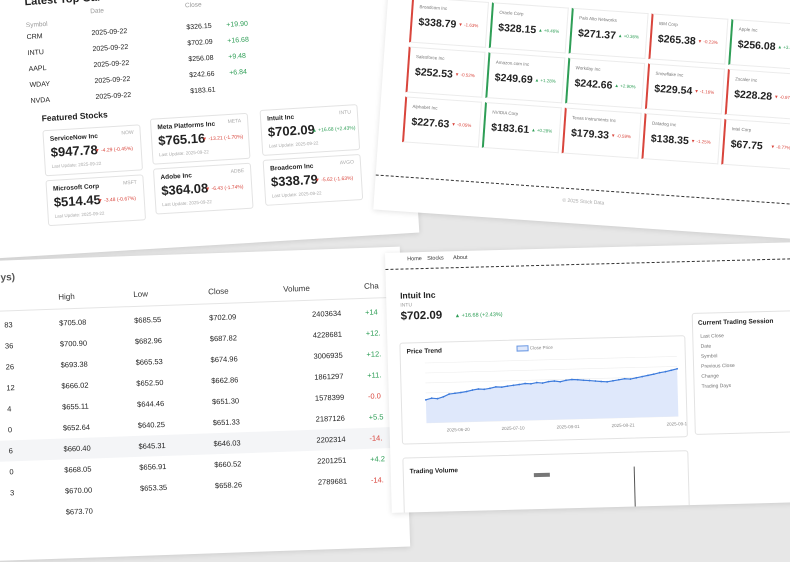 Image resolution: width=790 pixels, height=562 pixels. I want to click on tile-change: ▼ -1.25%, so click(700, 141).